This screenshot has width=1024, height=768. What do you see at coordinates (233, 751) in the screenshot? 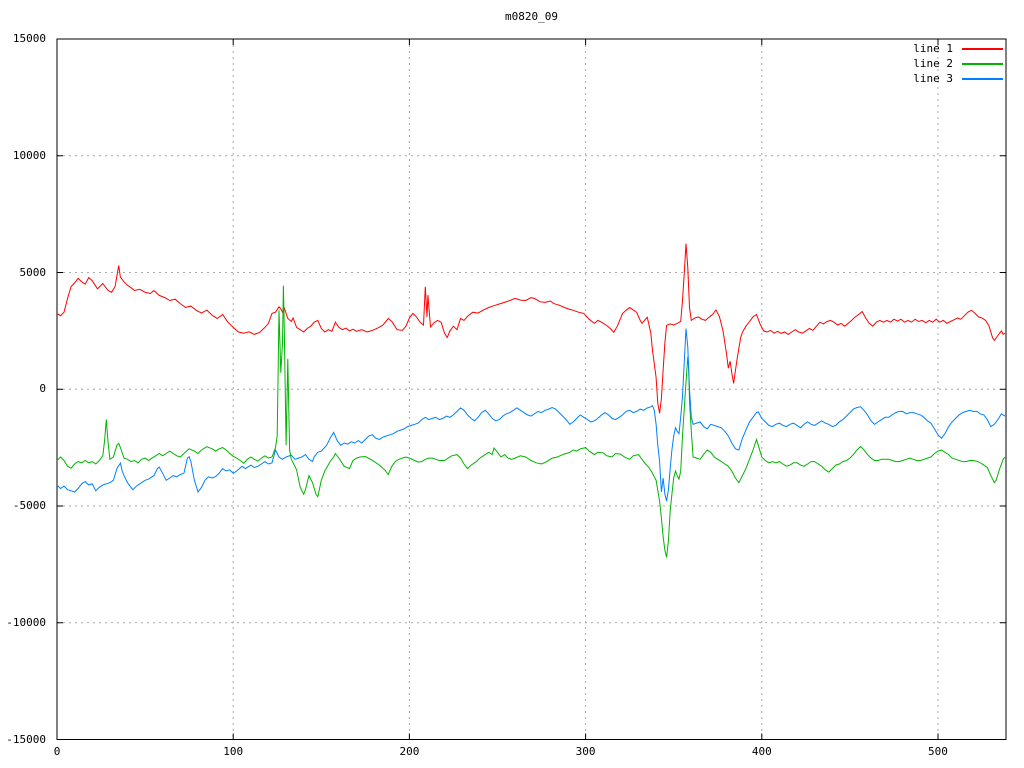
I see `x-tick-label: 100` at bounding box center [233, 751].